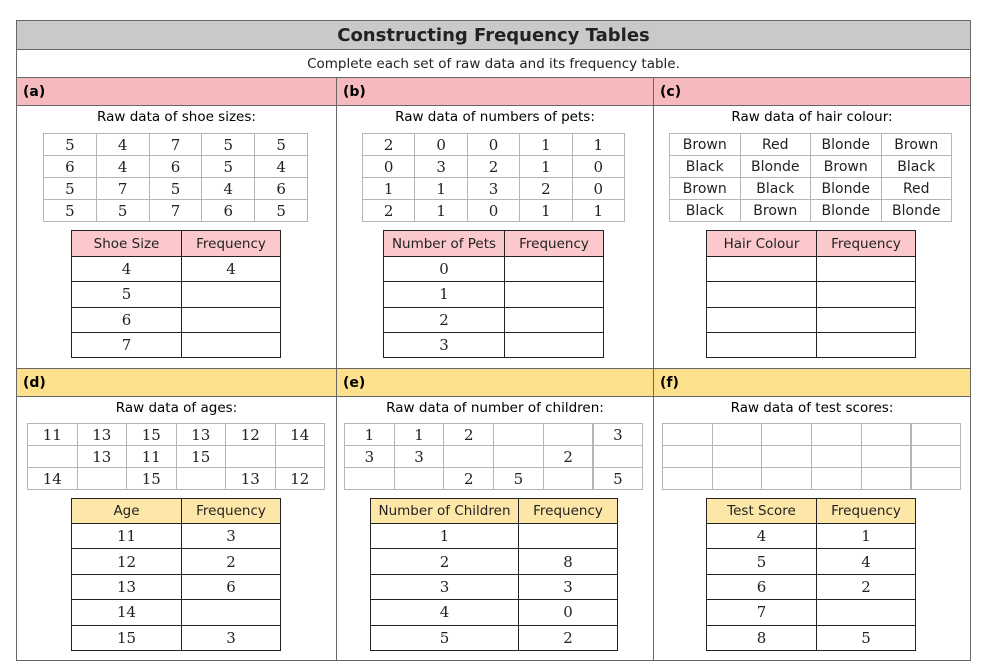  I want to click on raw-data-title: Raw data of test scores:, so click(812, 408).